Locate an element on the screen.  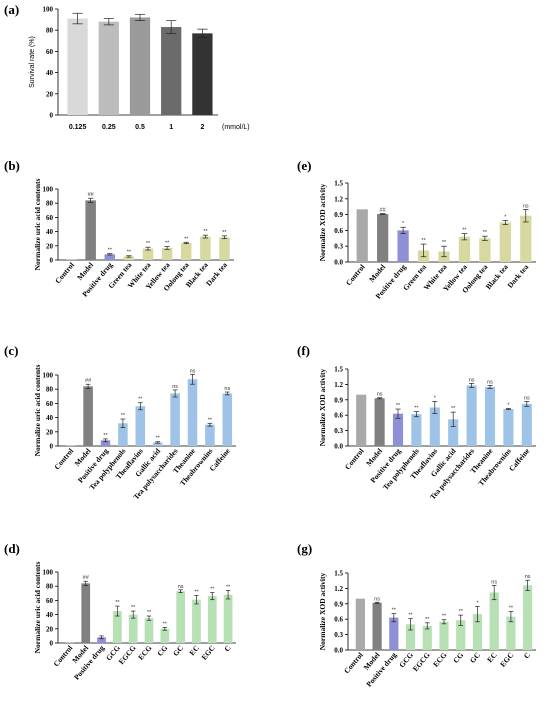
y-tick-label: 0.3 is located at coordinates (338, 247).